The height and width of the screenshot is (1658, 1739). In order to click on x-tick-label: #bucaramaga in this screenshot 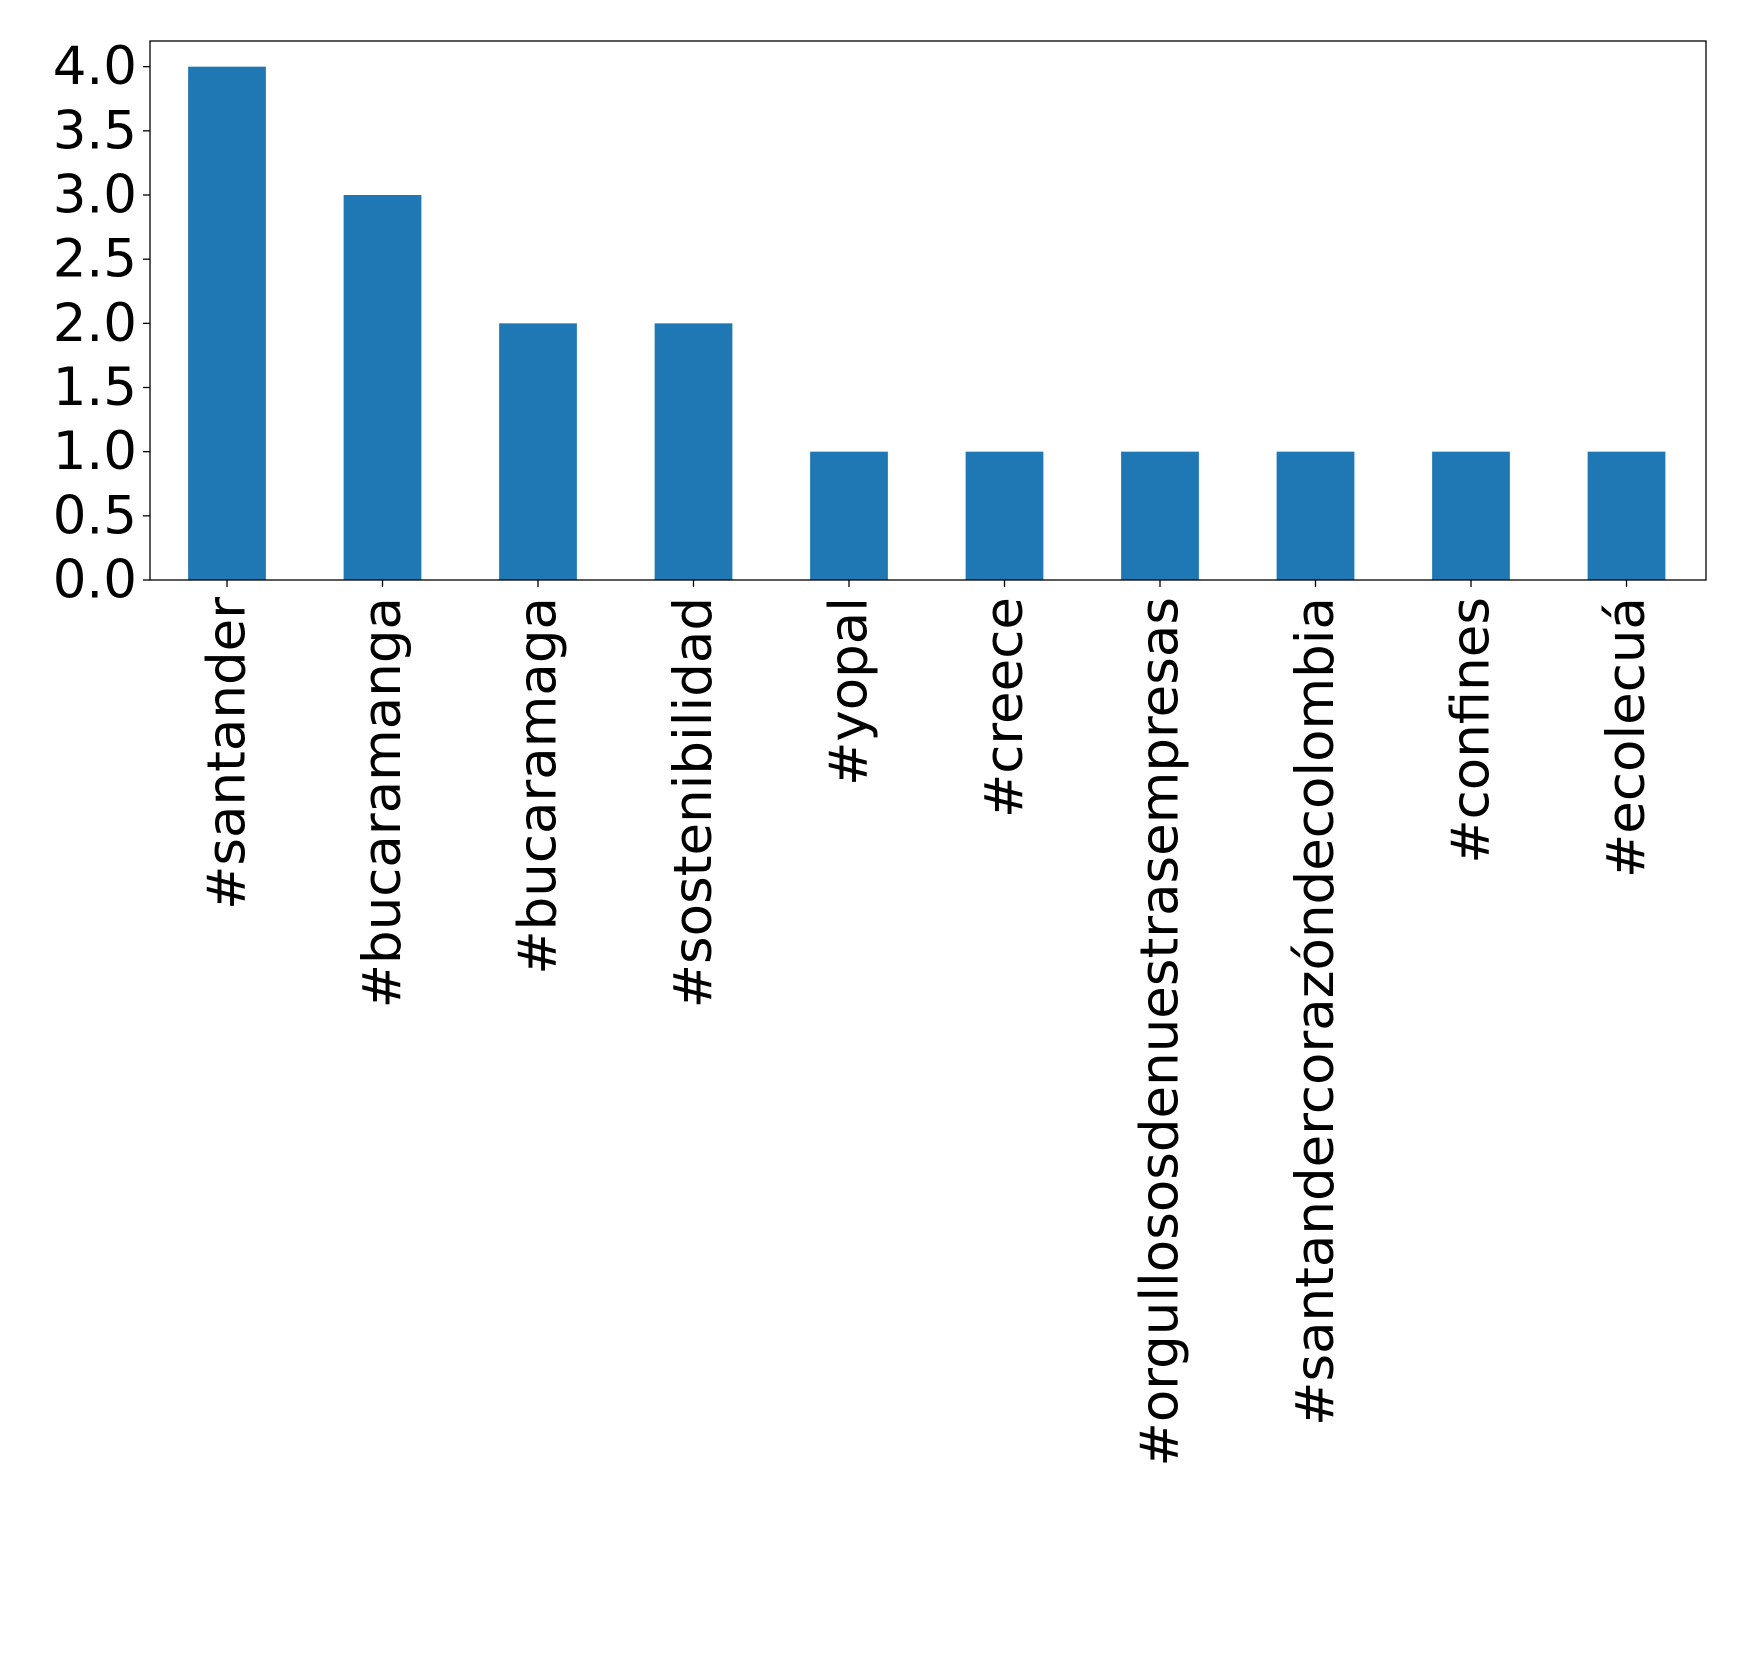, I will do `click(538, 786)`.